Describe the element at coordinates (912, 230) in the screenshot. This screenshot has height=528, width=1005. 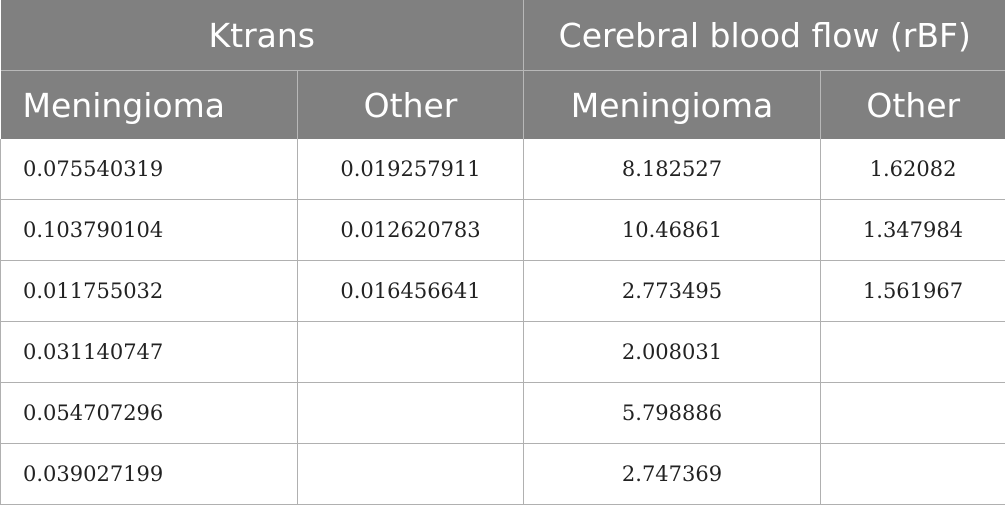
I see `cell-rbf-other: 1.347984` at that location.